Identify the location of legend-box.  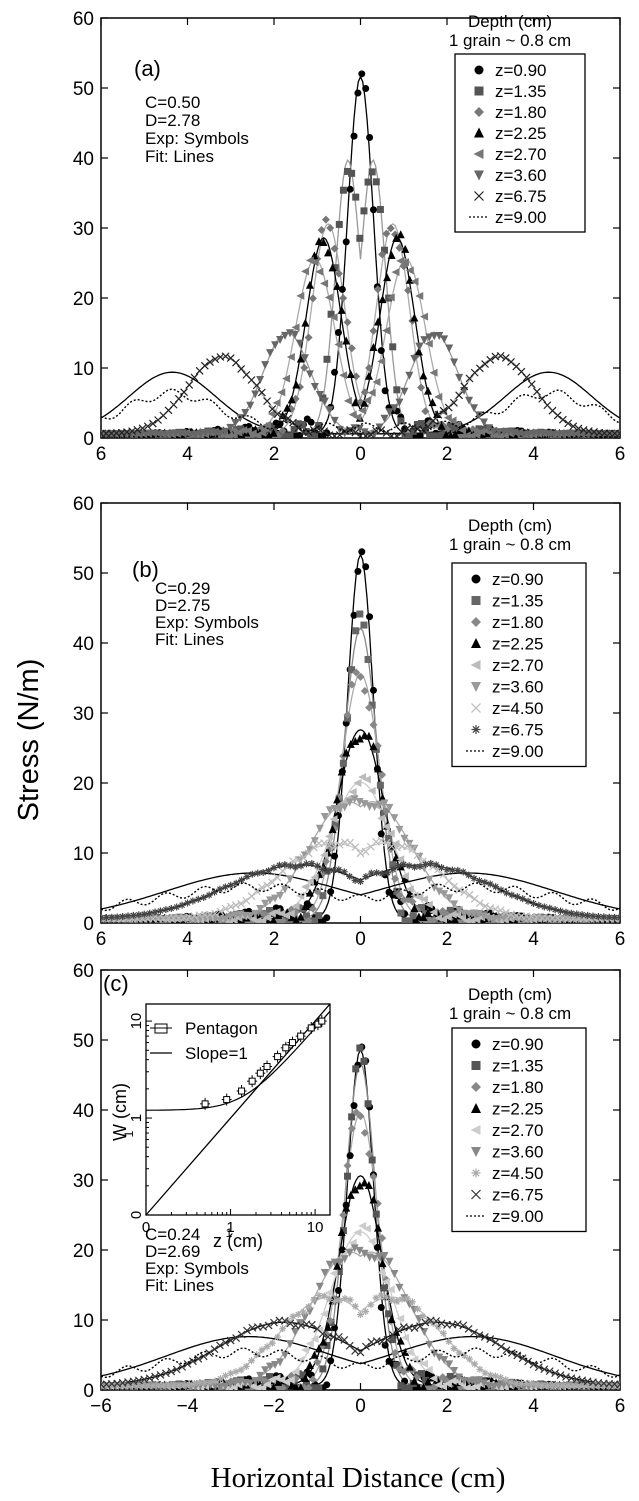
(520, 143).